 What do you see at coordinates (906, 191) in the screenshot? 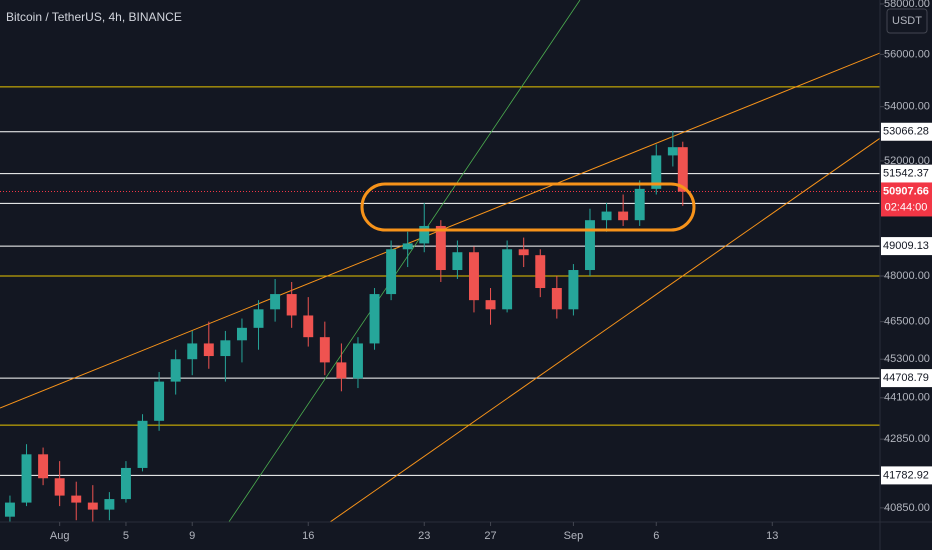
I see `last-price-label: 50907.66` at bounding box center [906, 191].